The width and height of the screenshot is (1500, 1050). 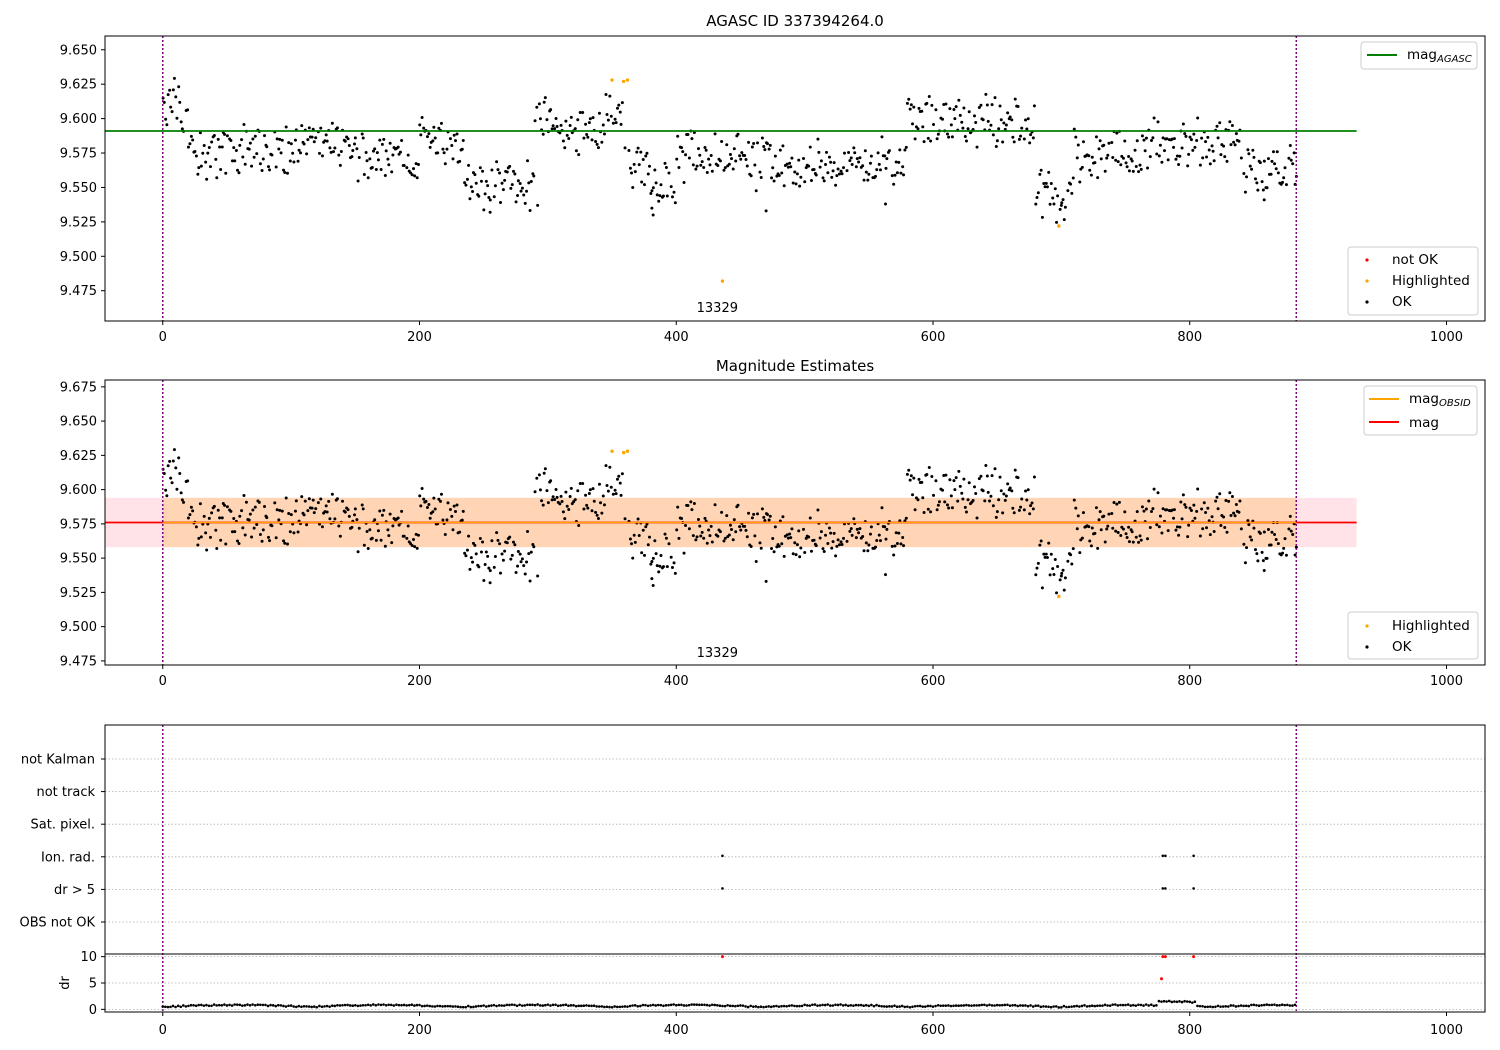 I want to click on flag-point, so click(x=1163, y=888).